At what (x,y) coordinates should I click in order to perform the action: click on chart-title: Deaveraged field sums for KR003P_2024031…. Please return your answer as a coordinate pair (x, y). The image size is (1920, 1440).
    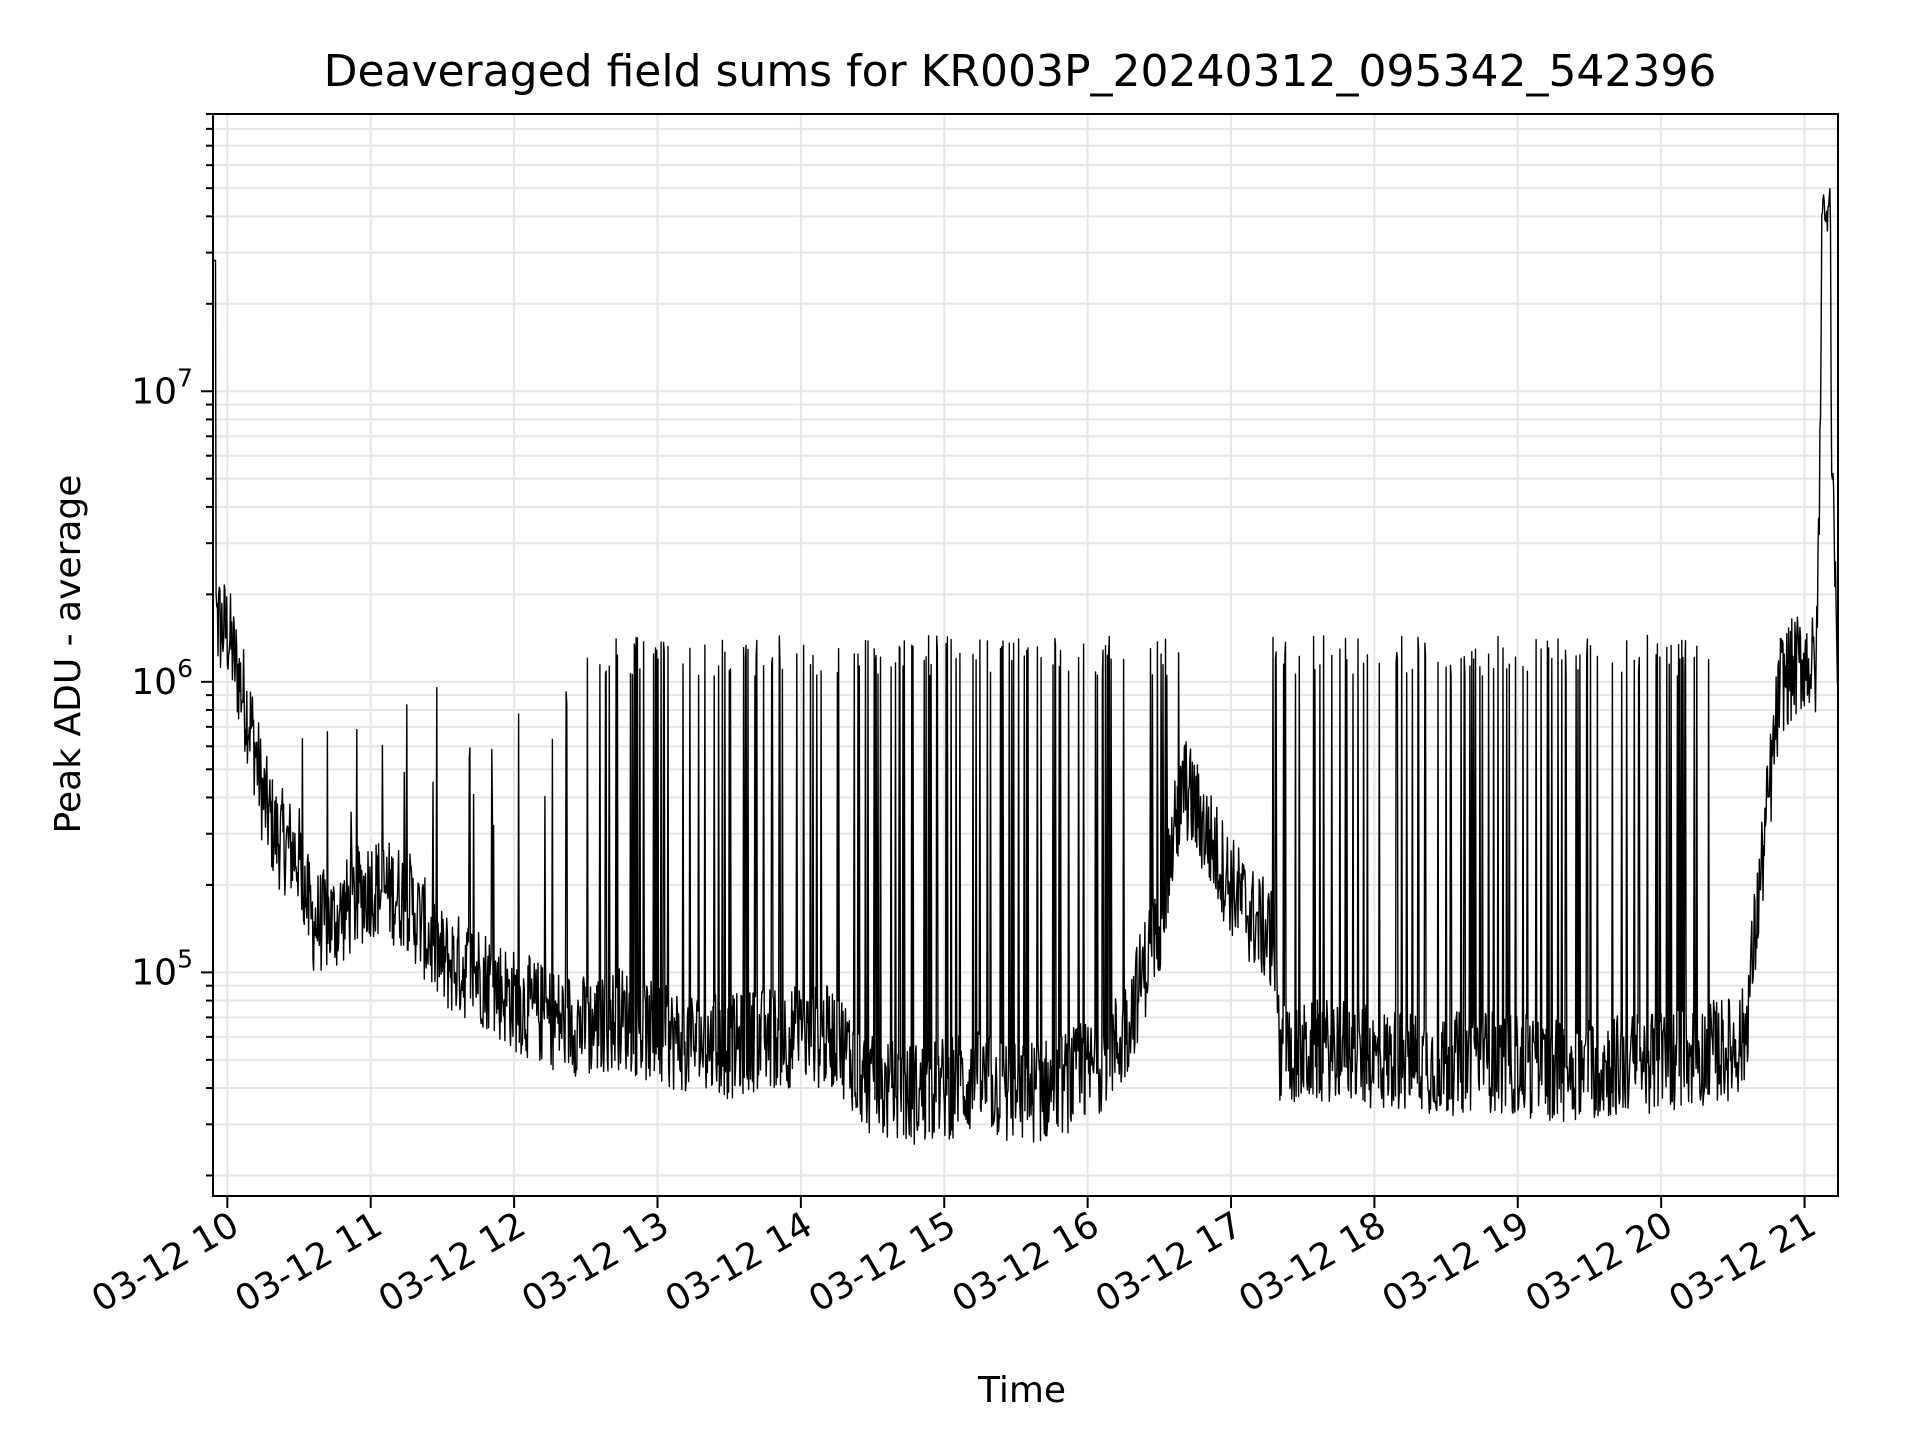
    Looking at the image, I should click on (1020, 71).